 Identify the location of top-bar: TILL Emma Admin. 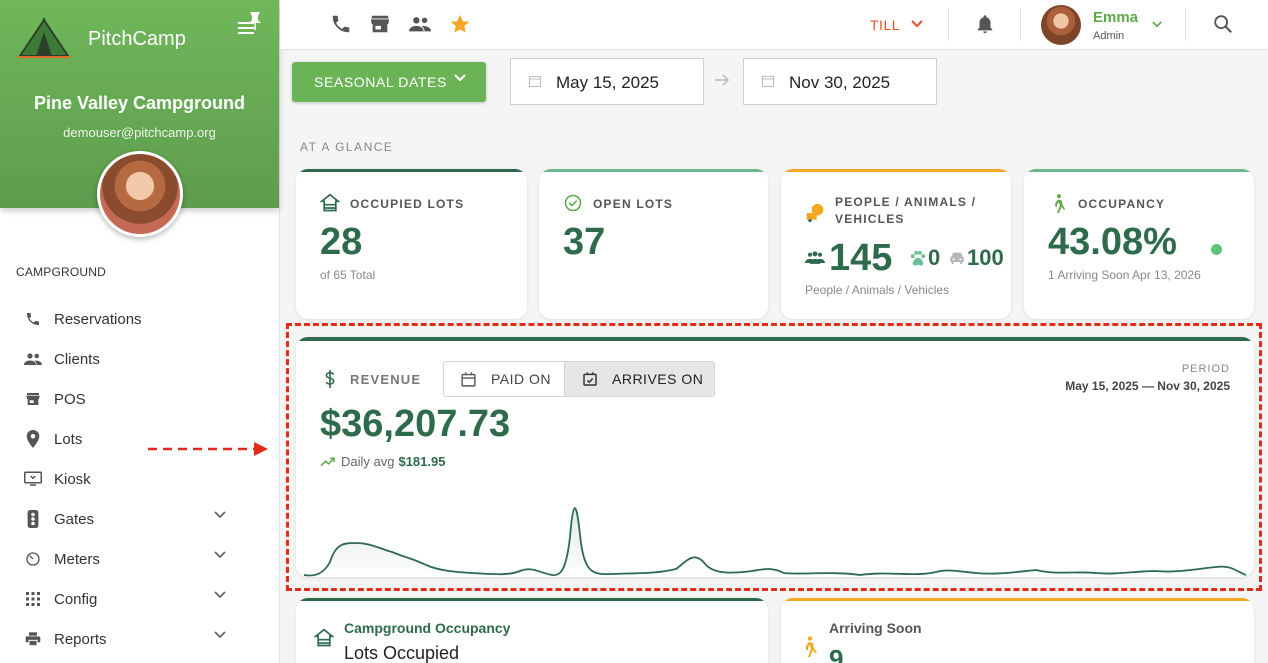
(774, 25).